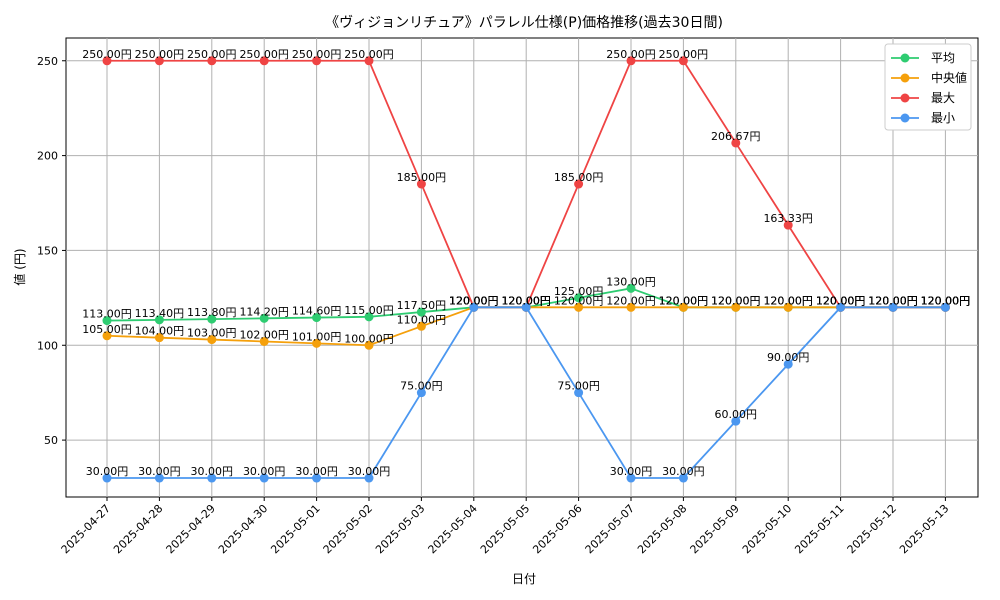 The height and width of the screenshot is (600, 1000). Describe the element at coordinates (19, 266) in the screenshot. I see `y-axis-label: 値 (円)` at that location.